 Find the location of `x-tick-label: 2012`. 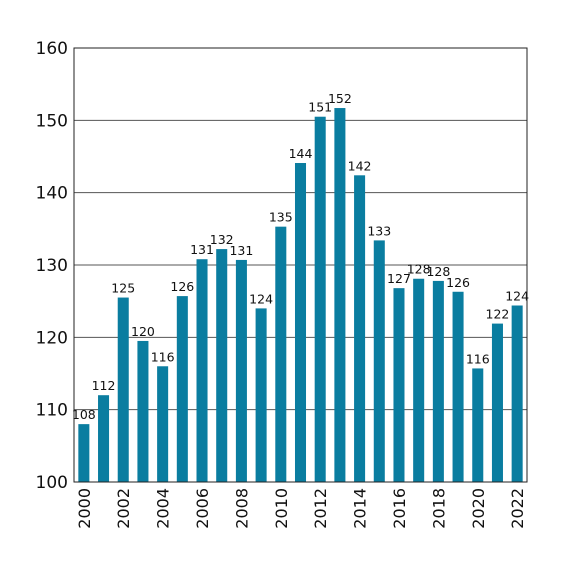

x-tick-label: 2012 is located at coordinates (320, 508).